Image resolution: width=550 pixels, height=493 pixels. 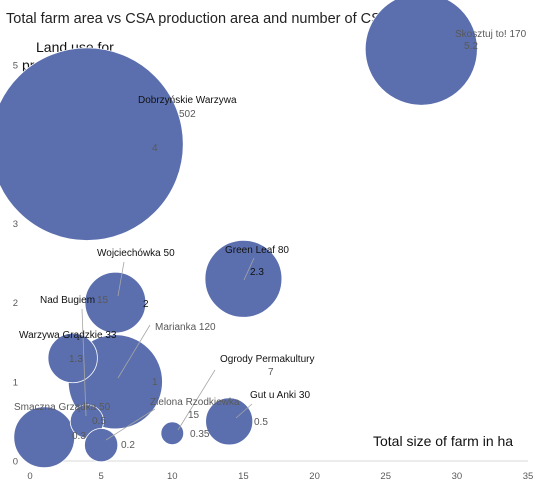 I want to click on bubble-name-label: Green Leaf 80, so click(x=257, y=250).